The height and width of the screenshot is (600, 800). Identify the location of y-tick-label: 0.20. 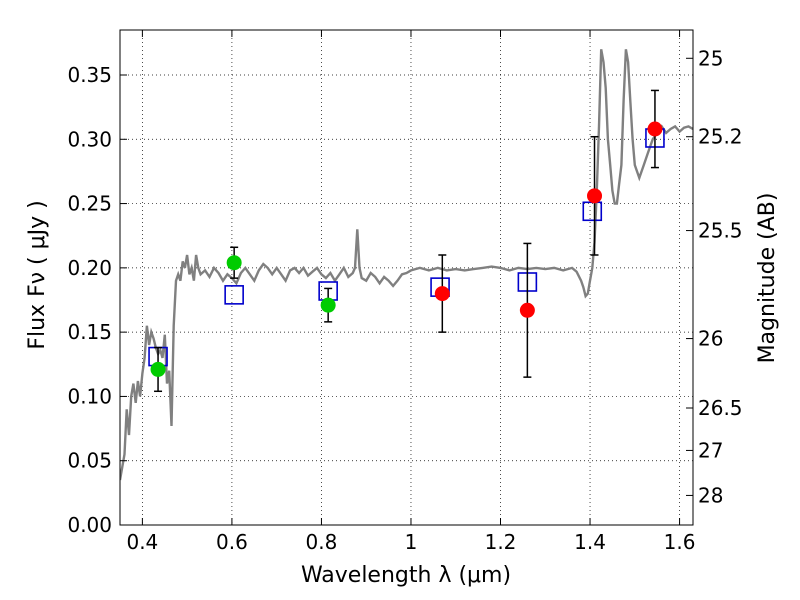
(89, 268).